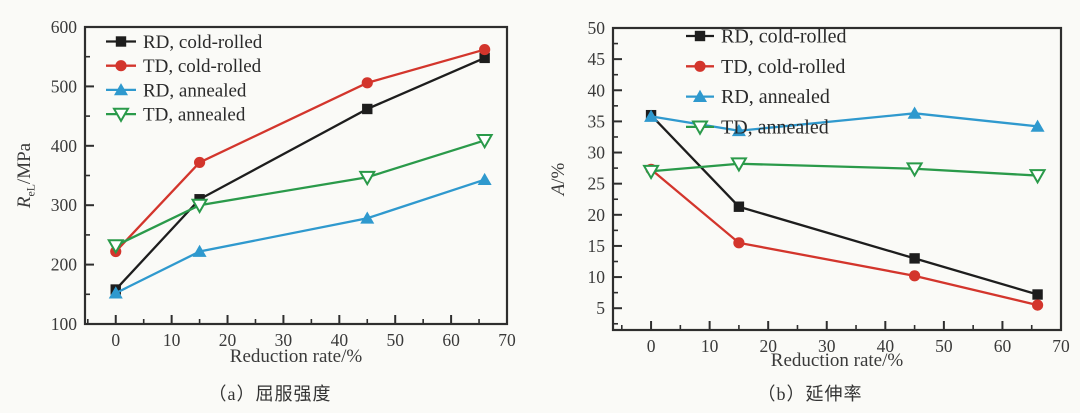 The width and height of the screenshot is (1080, 413). Describe the element at coordinates (783, 67) in the screenshot. I see `legend-label: TD, cold-rolled` at that location.